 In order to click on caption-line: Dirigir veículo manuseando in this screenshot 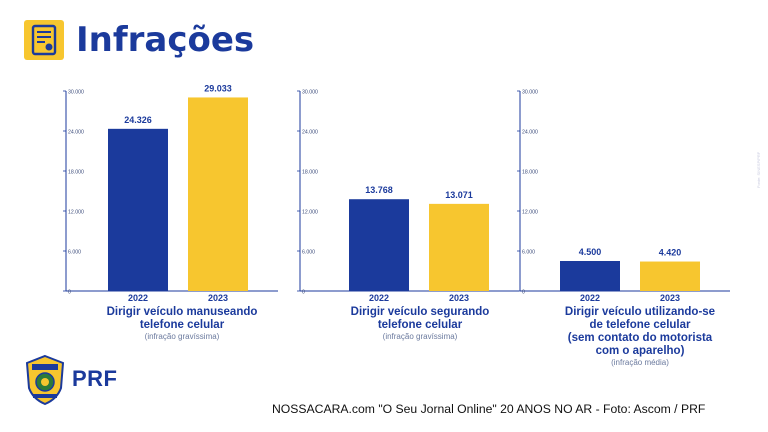, I will do `click(182, 312)`.